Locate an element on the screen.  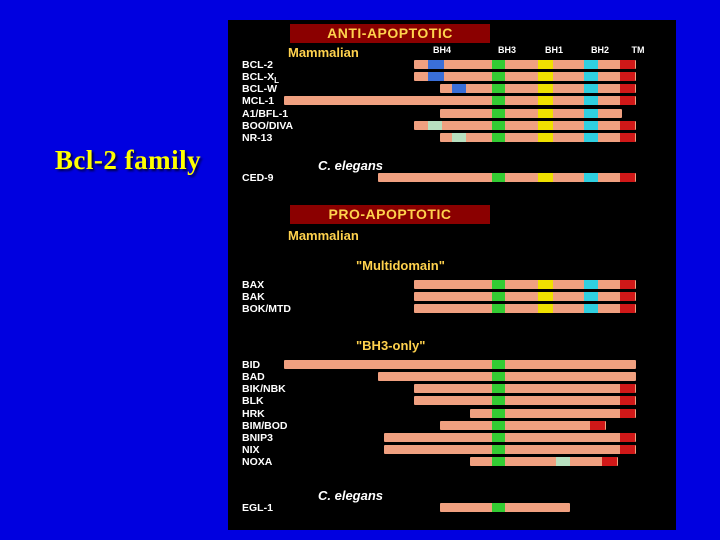
protein-label: BIM/BOD is located at coordinates (265, 426).